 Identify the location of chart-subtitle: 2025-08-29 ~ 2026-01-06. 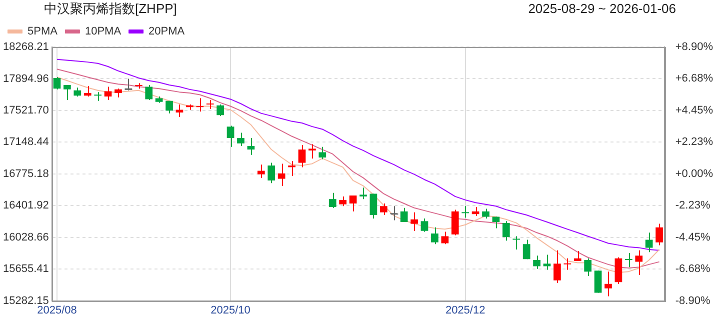
(602, 9).